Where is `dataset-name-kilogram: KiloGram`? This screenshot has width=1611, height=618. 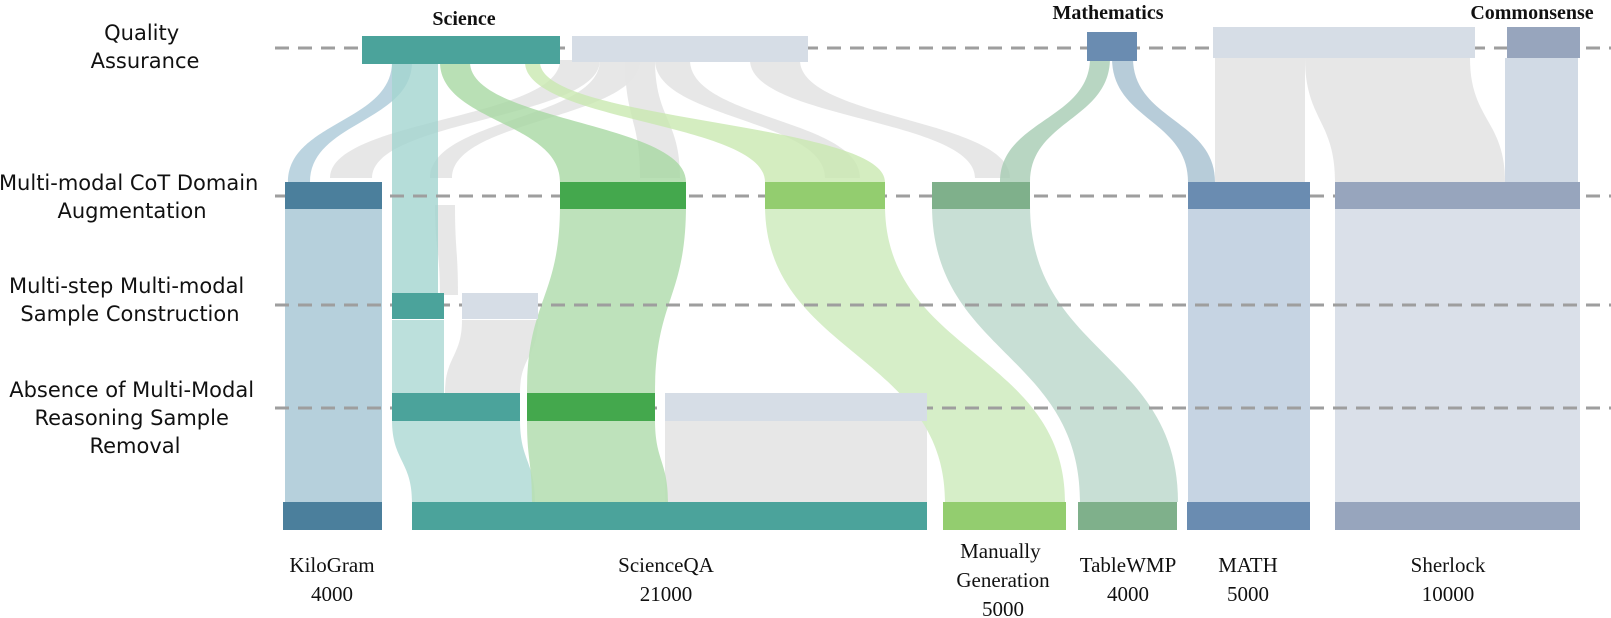 dataset-name-kilogram: KiloGram is located at coordinates (331, 565).